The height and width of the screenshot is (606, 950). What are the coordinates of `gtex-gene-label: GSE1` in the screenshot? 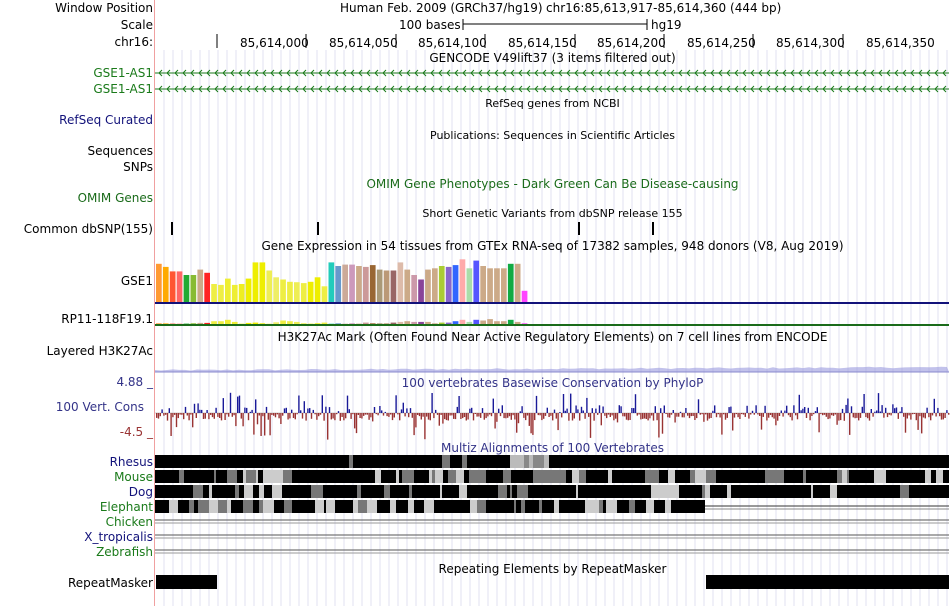 It's located at (136, 281).